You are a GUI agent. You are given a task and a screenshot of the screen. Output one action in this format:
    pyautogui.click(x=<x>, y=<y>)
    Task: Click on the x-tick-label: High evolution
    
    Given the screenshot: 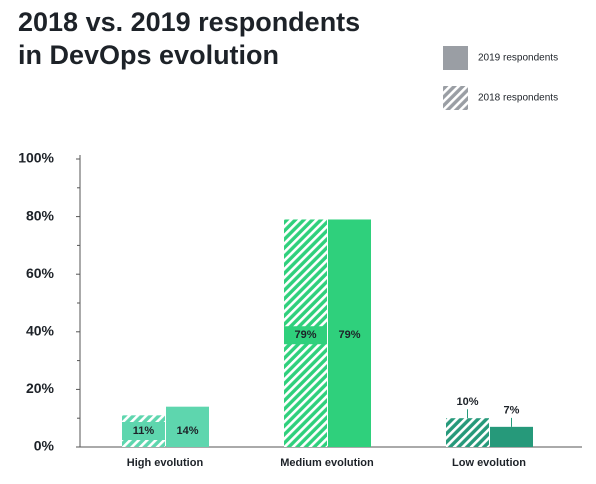 What is the action you would take?
    pyautogui.click(x=165, y=463)
    